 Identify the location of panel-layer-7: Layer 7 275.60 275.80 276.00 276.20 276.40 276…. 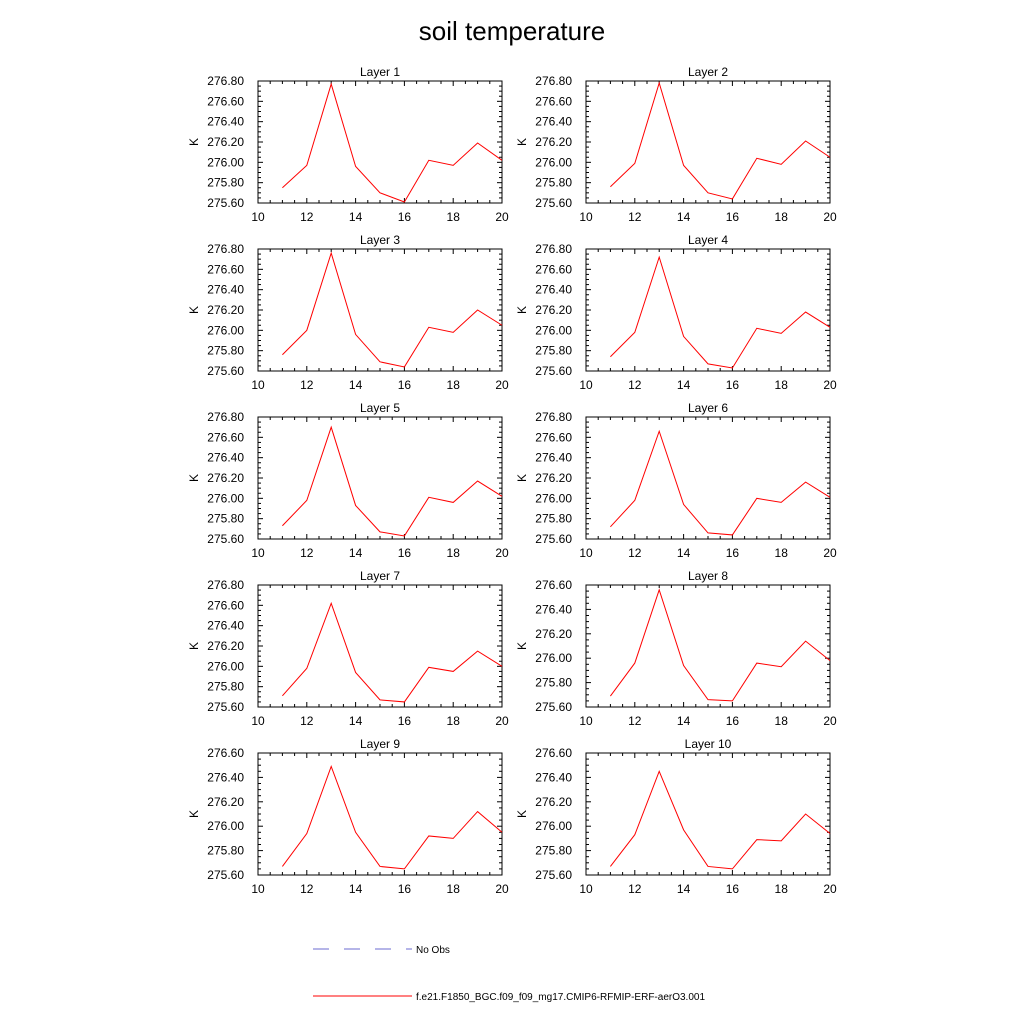
(348, 648).